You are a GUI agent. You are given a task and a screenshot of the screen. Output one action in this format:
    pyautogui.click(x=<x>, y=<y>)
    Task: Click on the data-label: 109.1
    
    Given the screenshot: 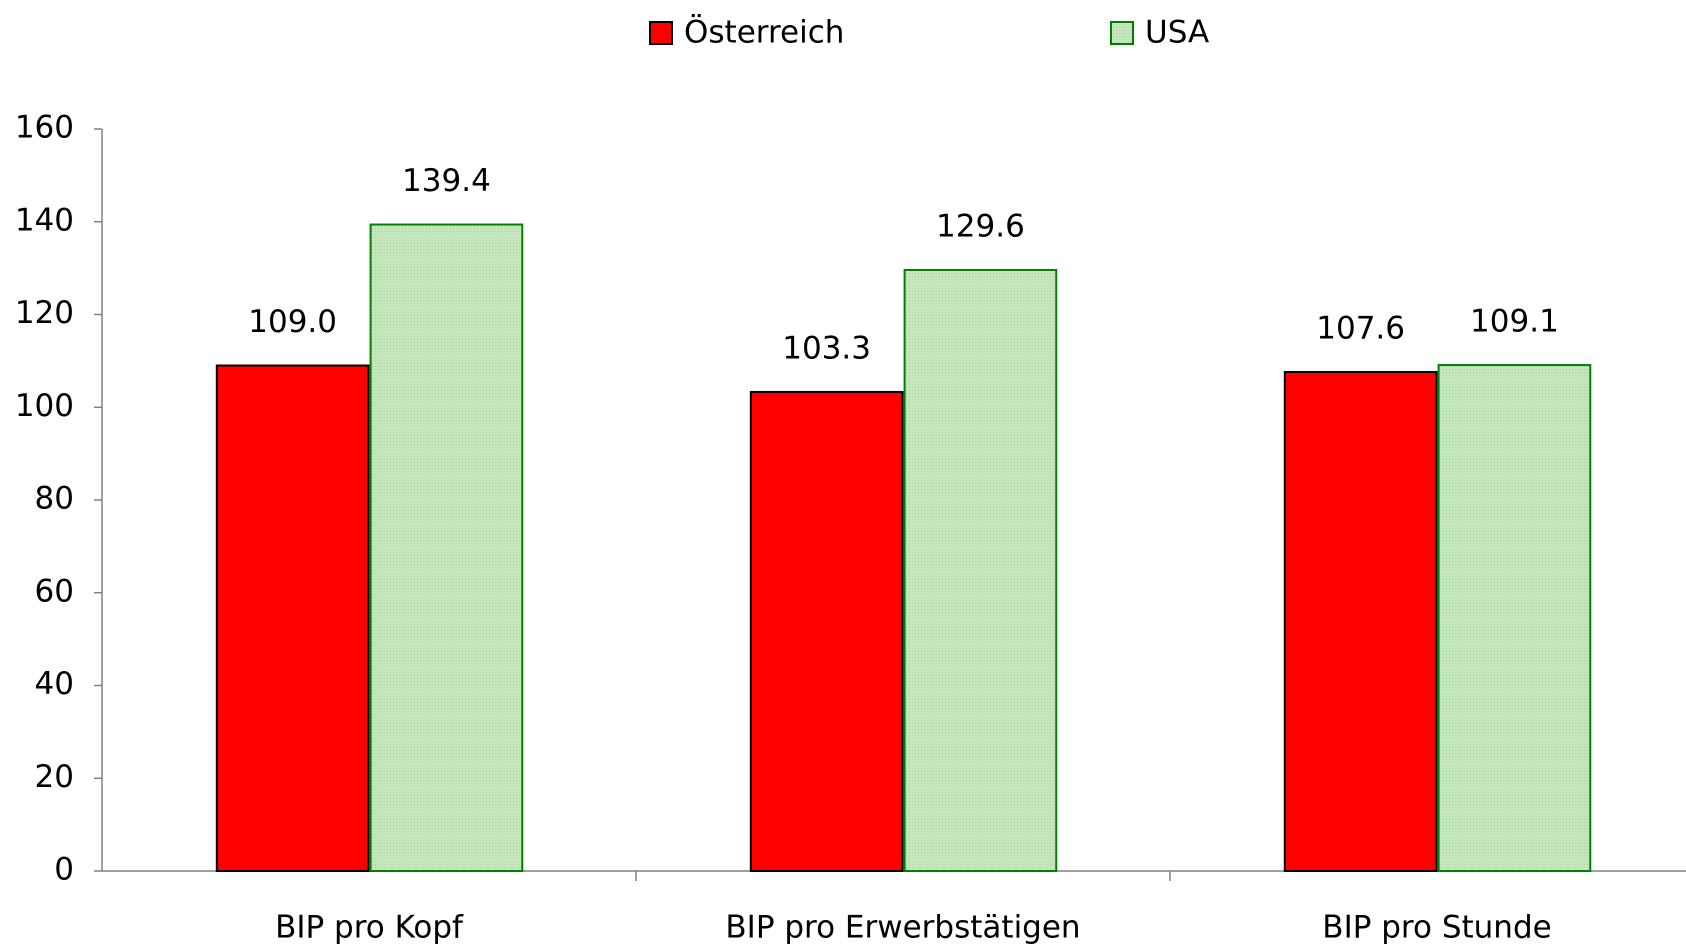 What is the action you would take?
    pyautogui.click(x=1514, y=322)
    